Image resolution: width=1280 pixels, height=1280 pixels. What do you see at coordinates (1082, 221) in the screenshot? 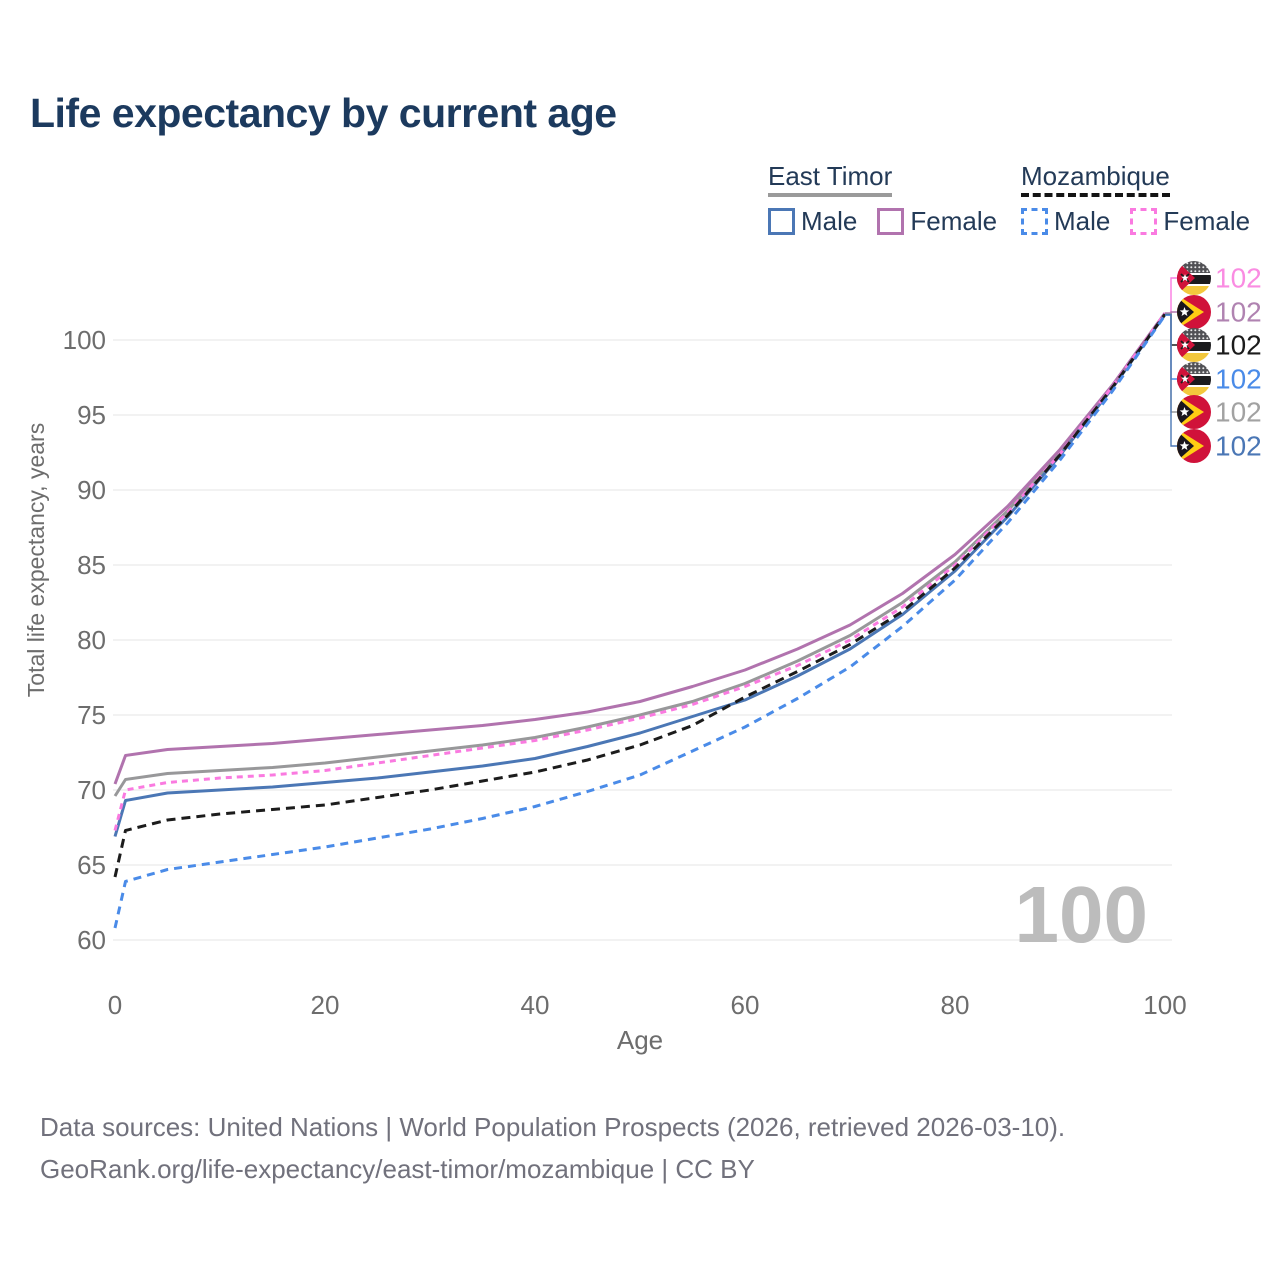
I see `legend-label-mozambique-male: Male` at bounding box center [1082, 221].